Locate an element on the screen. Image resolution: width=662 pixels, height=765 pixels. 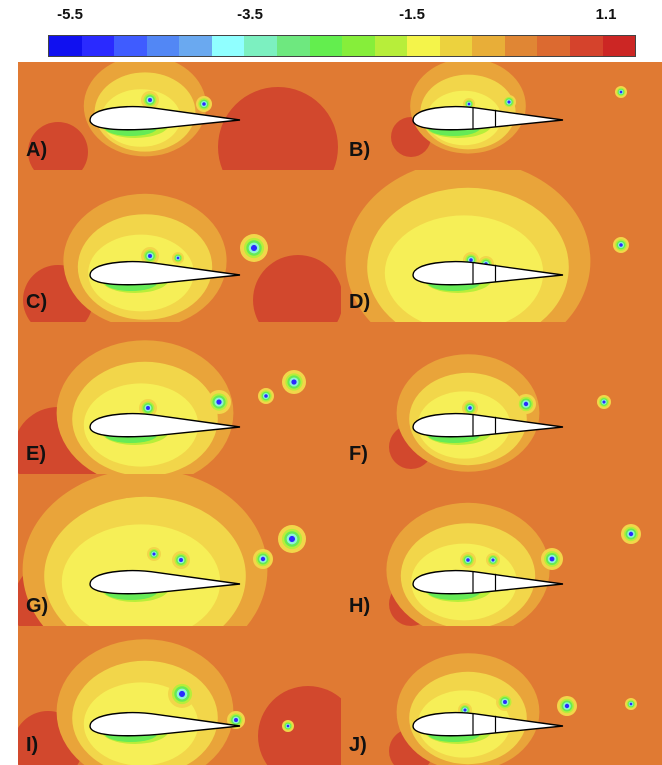
panel-a: A) is located at coordinates (179, 116).